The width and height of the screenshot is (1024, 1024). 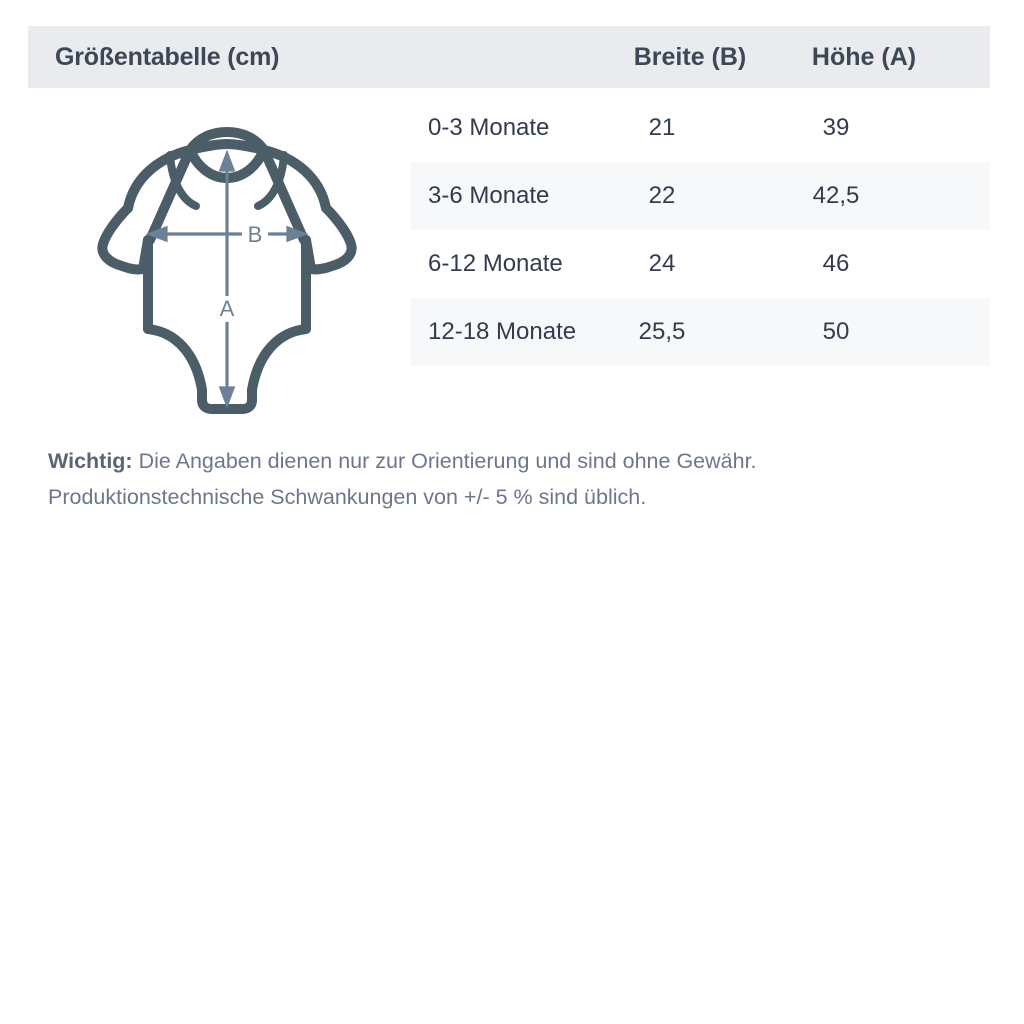 What do you see at coordinates (662, 263) in the screenshot?
I see `cell-width: 24` at bounding box center [662, 263].